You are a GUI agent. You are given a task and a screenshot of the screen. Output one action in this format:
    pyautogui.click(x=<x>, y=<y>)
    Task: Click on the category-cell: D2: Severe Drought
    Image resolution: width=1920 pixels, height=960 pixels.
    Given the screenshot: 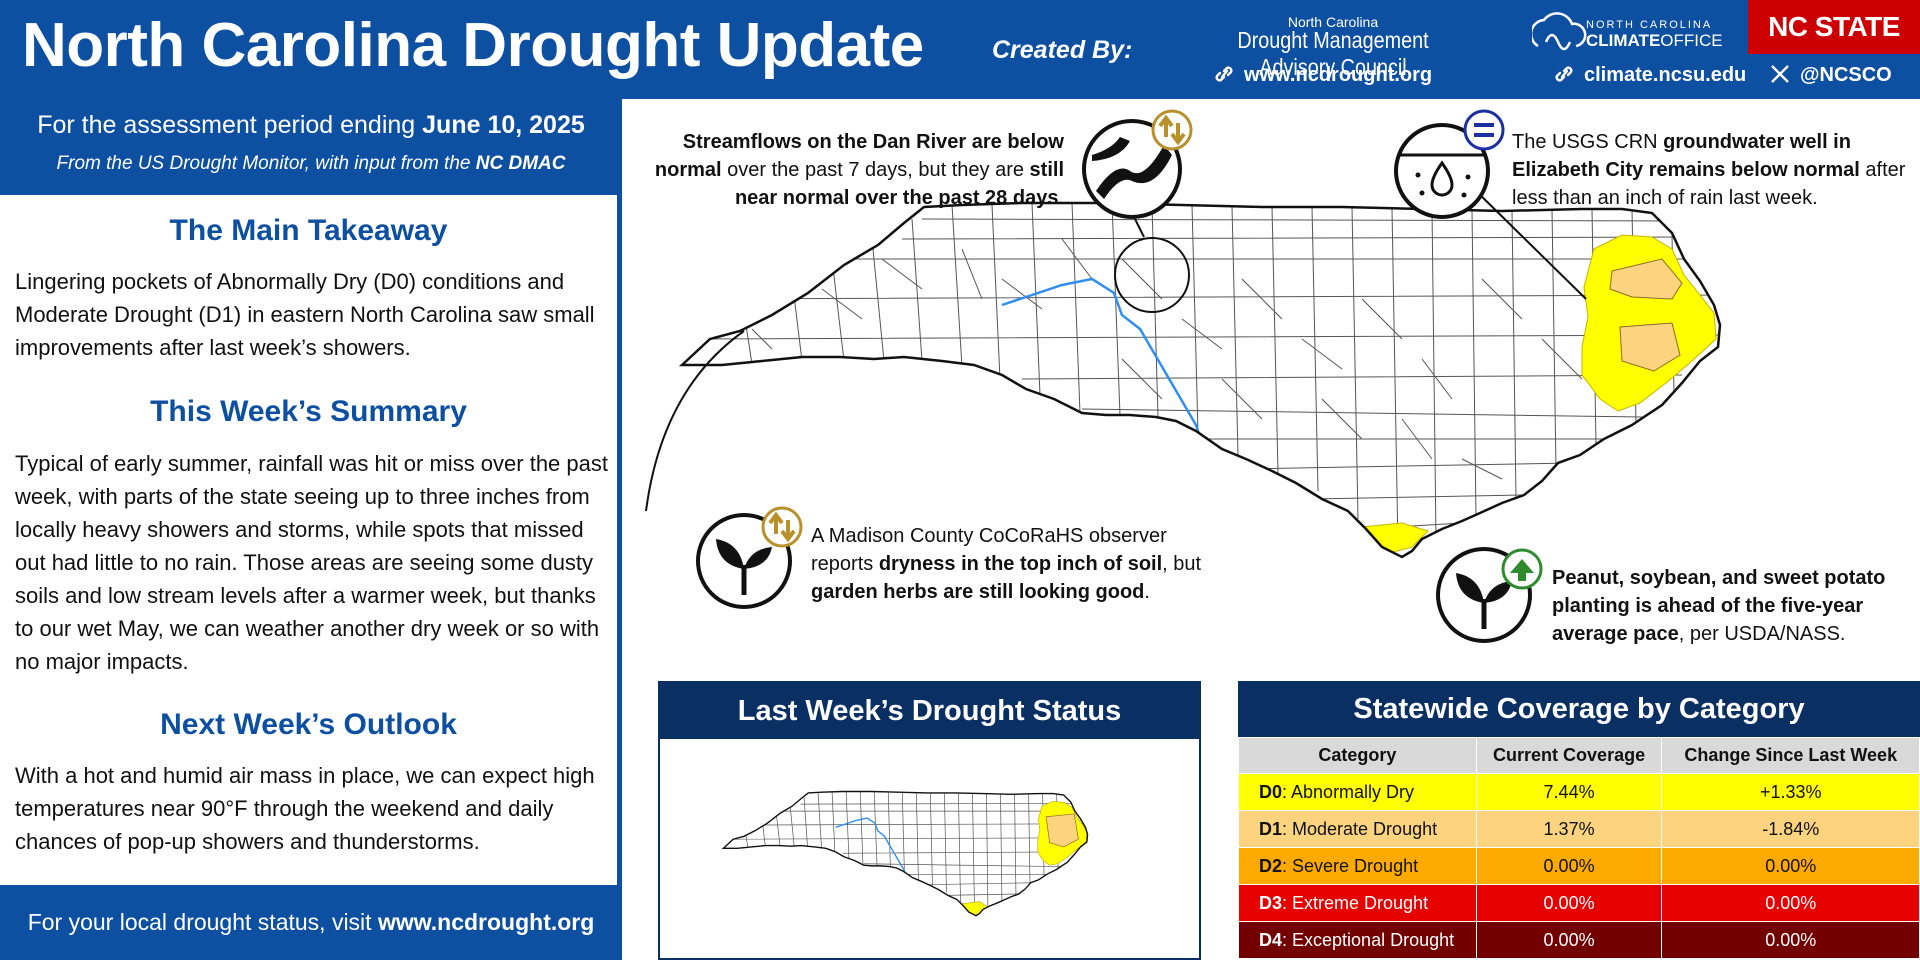 What is the action you would take?
    pyautogui.click(x=1357, y=866)
    